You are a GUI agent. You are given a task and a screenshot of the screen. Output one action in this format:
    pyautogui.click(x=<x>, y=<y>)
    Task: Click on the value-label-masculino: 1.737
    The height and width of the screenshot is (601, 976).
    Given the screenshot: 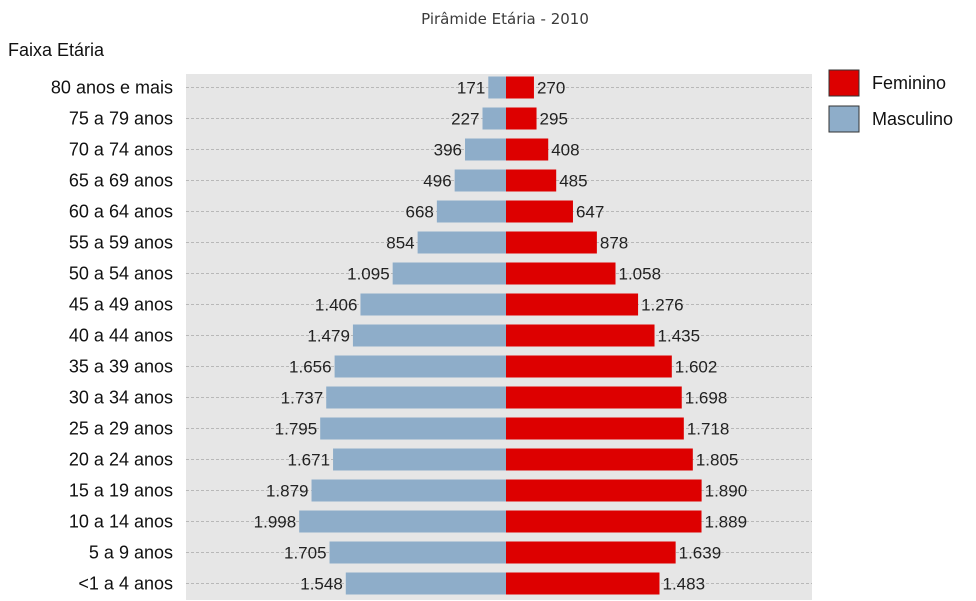 What is the action you would take?
    pyautogui.click(x=302, y=398)
    